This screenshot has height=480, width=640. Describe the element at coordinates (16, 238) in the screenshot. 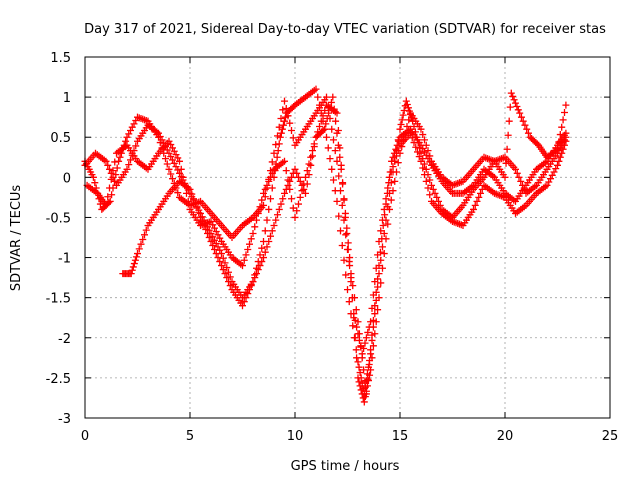

I see `y-axis-label: SDTVAR / TECUs` at that location.